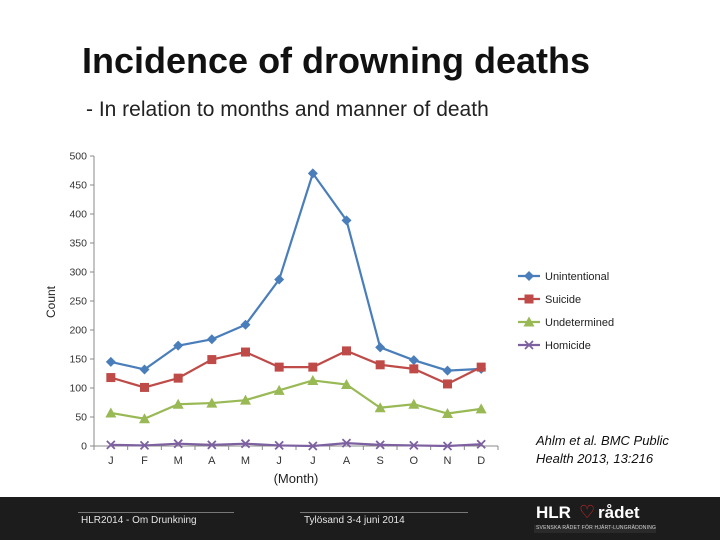 This screenshot has height=540, width=720. I want to click on y-tick-label: 300, so click(78, 273).